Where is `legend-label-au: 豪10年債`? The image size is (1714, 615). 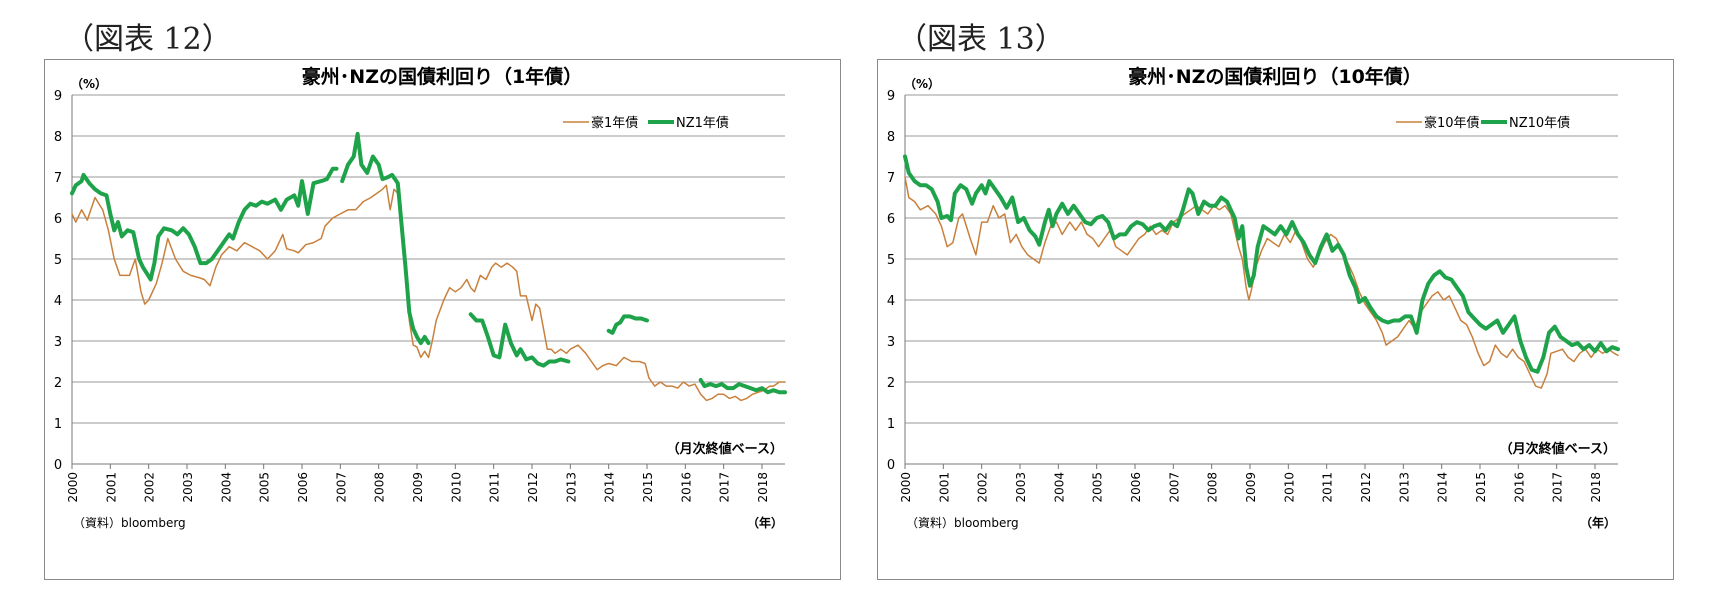 legend-label-au: 豪10年債 is located at coordinates (1452, 123).